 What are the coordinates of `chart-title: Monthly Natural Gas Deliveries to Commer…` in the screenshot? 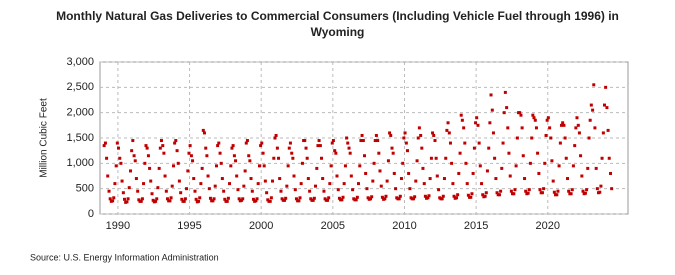 It's located at (337, 24).